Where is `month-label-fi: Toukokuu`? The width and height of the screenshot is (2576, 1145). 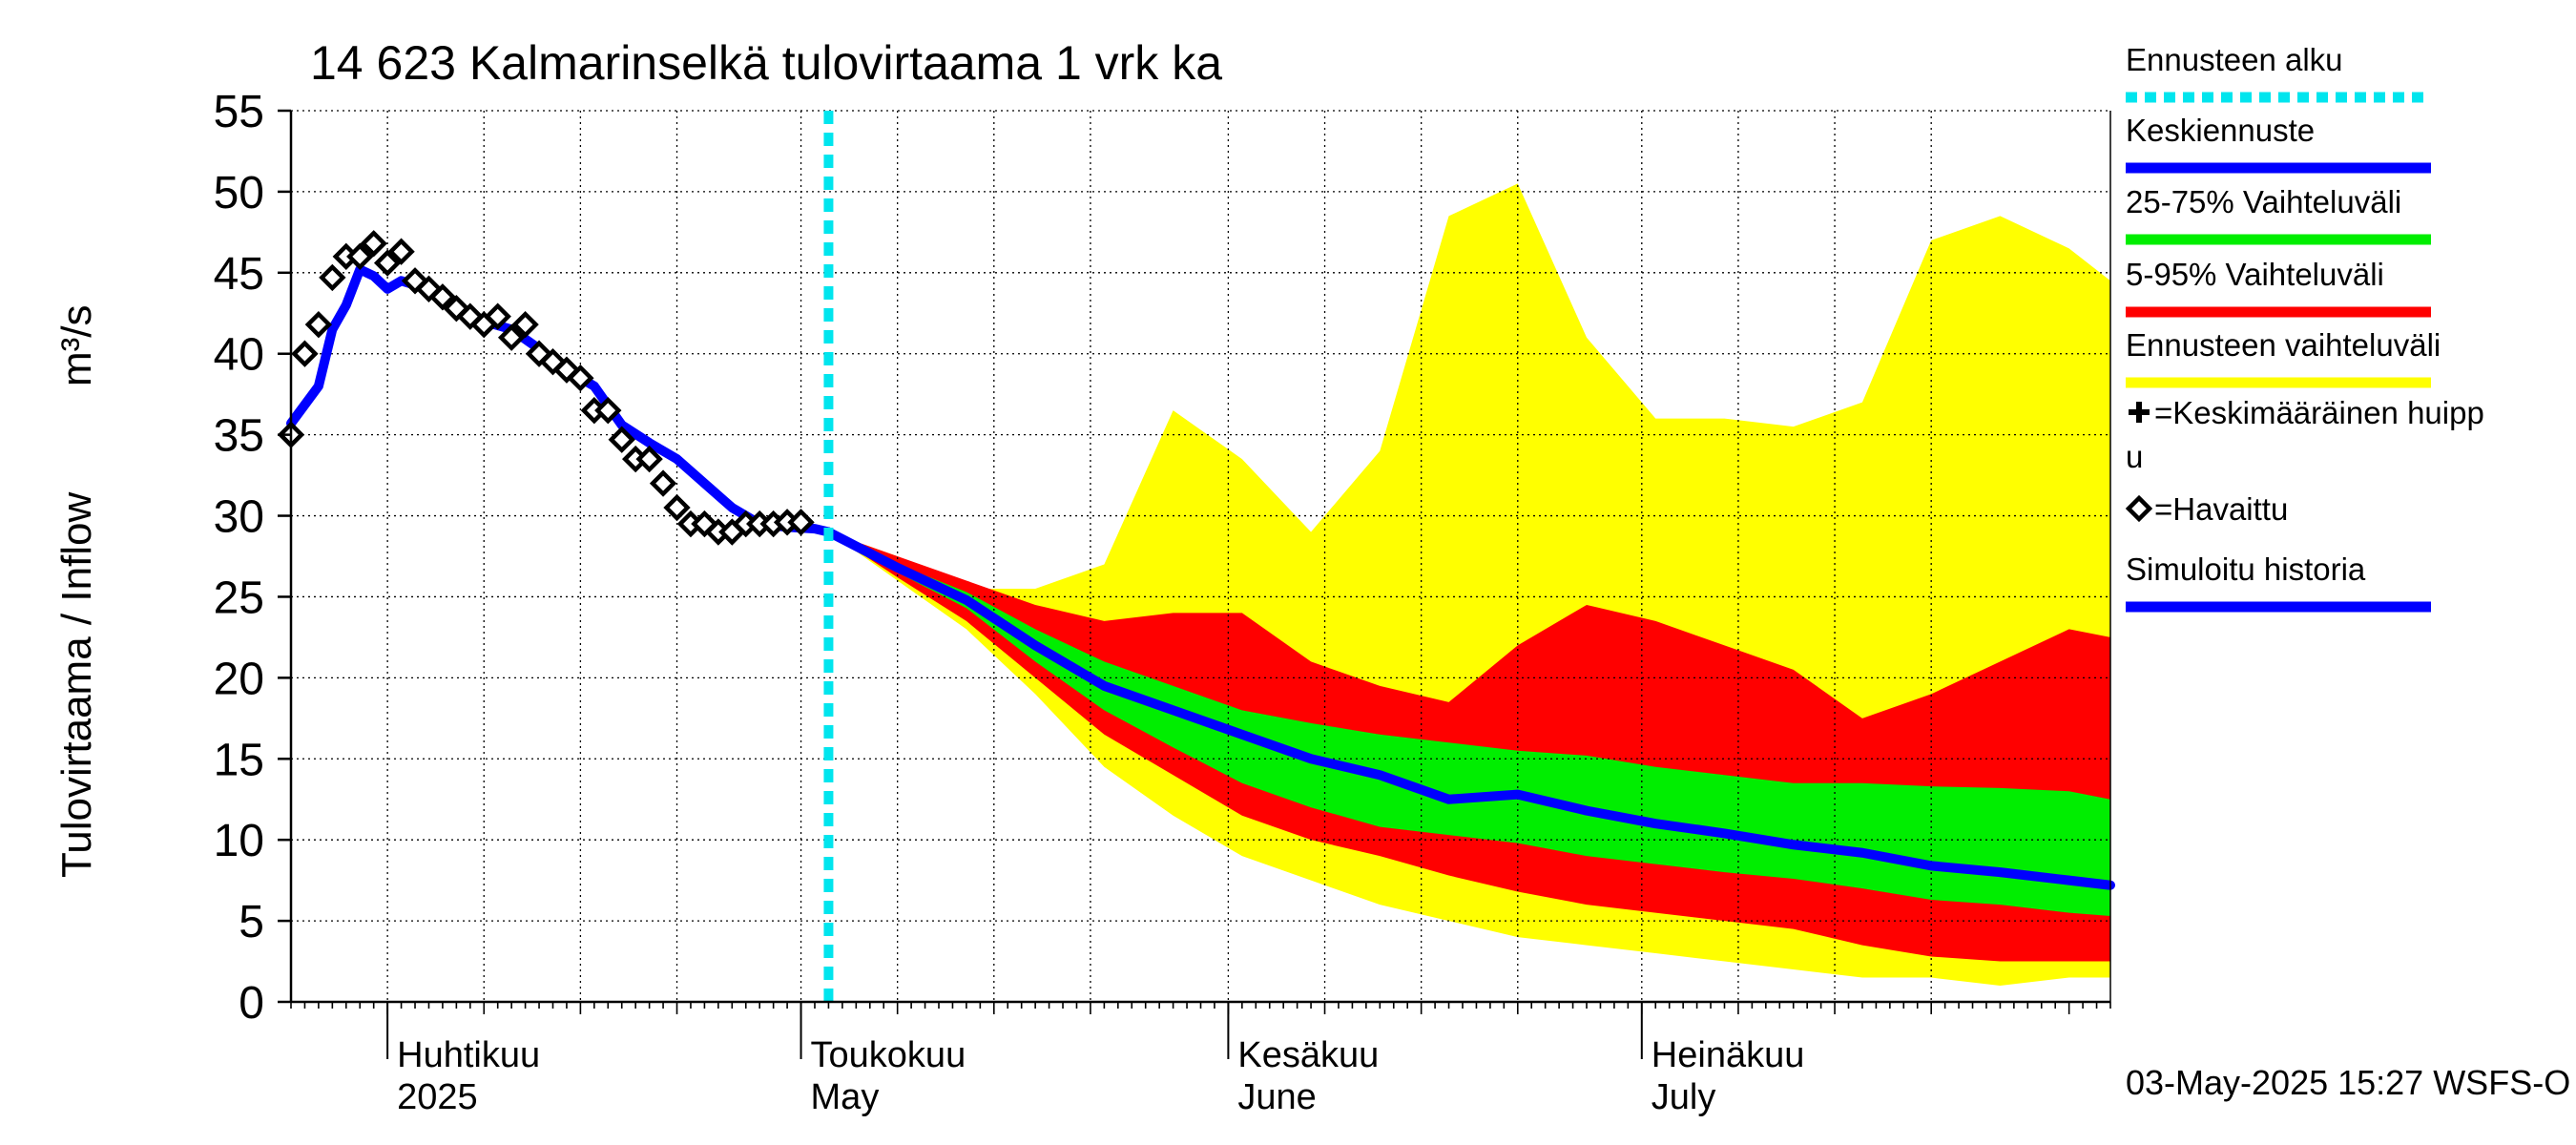 month-label-fi: Toukokuu is located at coordinates (888, 1055).